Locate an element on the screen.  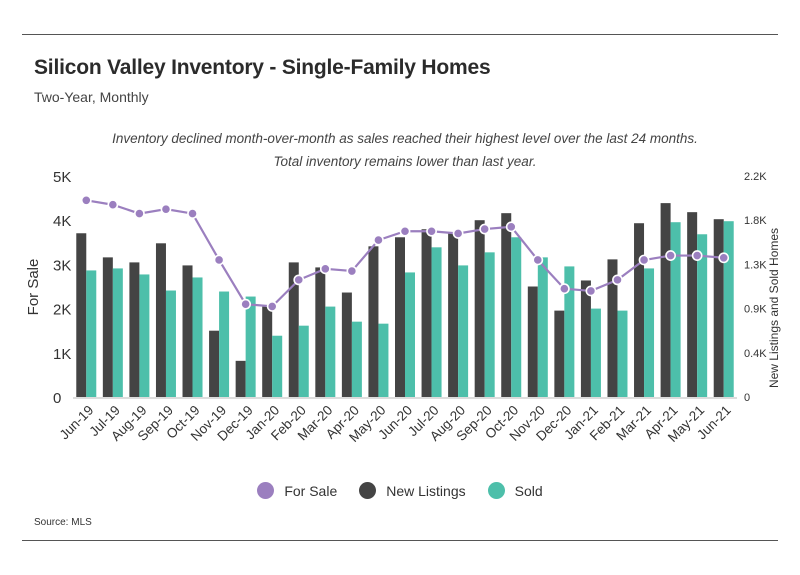
legend-swatch-sold is located at coordinates (496, 490).